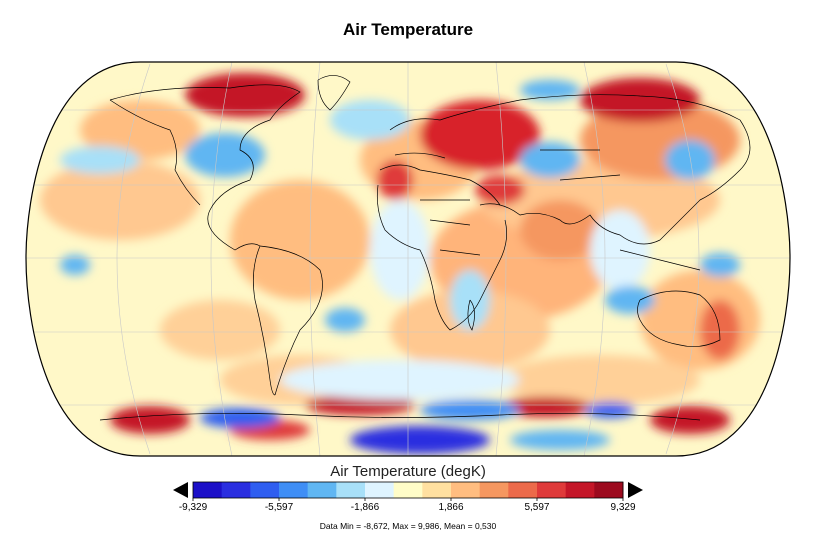 This screenshot has height=544, width=816. What do you see at coordinates (408, 29) in the screenshot?
I see `map-title: Air Temperature` at bounding box center [408, 29].